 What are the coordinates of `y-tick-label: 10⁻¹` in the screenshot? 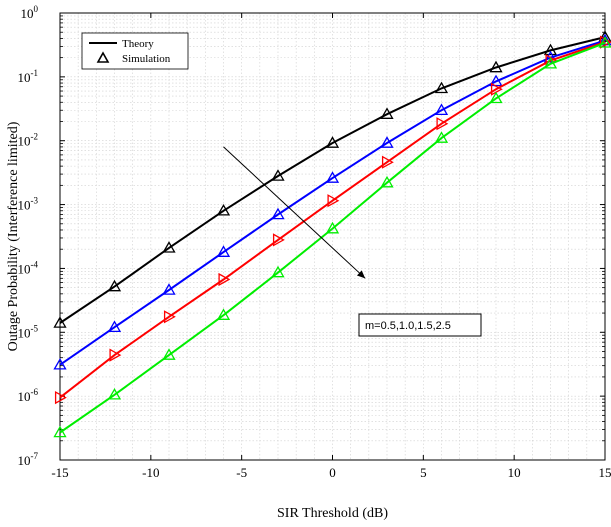 It's located at (28, 76).